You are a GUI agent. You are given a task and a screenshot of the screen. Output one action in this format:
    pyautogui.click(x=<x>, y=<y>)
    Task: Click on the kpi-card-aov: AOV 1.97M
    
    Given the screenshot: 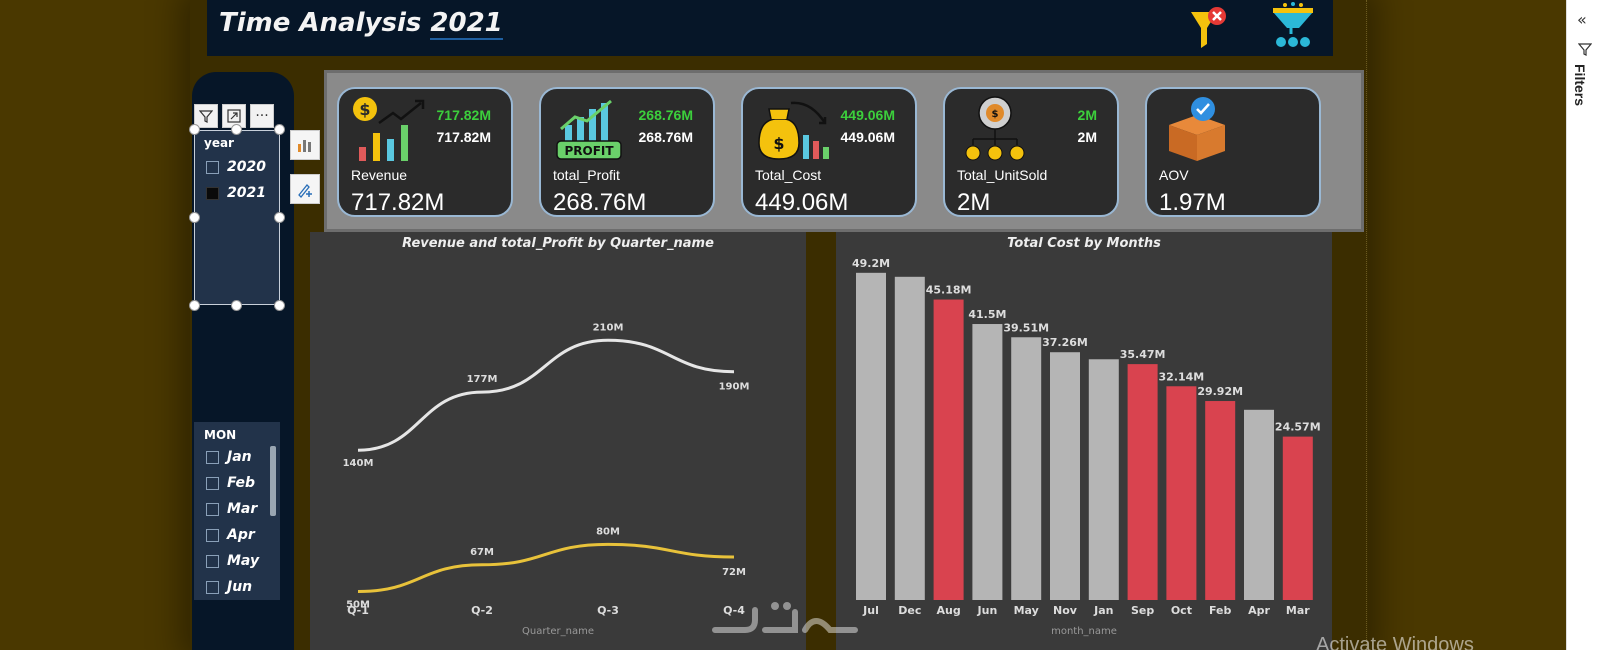 What is the action you would take?
    pyautogui.click(x=1233, y=152)
    